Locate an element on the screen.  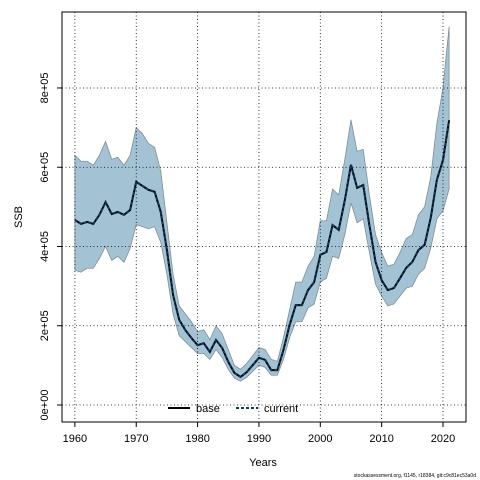
x-tick-label: 2010 is located at coordinates (381, 439).